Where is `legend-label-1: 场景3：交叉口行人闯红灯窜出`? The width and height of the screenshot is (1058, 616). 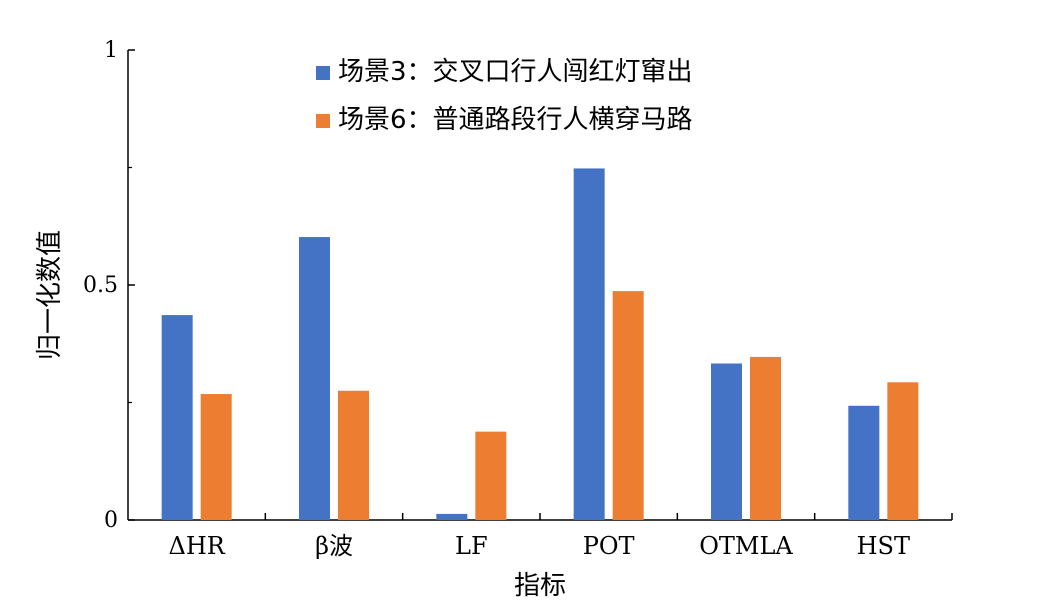
legend-label-1: 场景3：交叉口行人闯红灯窜出 is located at coordinates (515, 72).